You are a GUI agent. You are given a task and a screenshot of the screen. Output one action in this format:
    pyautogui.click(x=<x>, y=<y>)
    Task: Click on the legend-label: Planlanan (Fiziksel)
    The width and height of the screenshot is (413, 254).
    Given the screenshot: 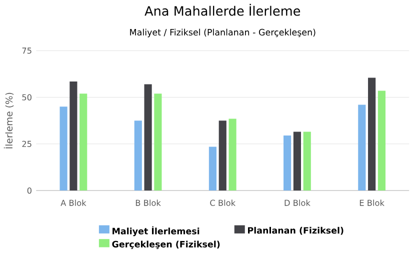 What is the action you would take?
    pyautogui.click(x=296, y=231)
    